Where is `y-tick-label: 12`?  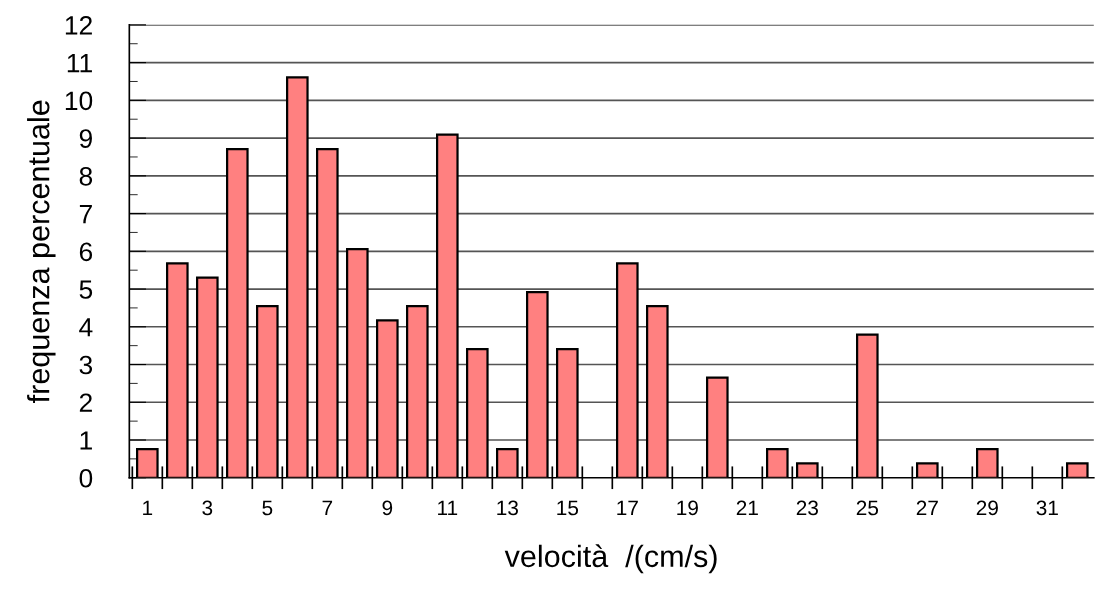
y-tick-label: 12 is located at coordinates (78, 25).